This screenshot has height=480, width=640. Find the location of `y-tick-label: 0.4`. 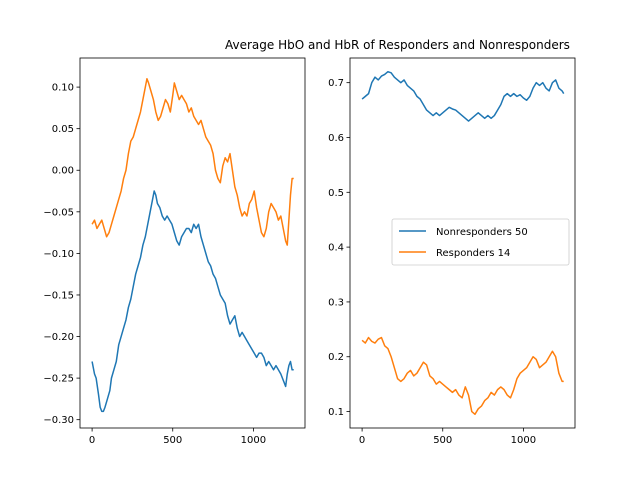

y-tick-label: 0.4 is located at coordinates (336, 248).